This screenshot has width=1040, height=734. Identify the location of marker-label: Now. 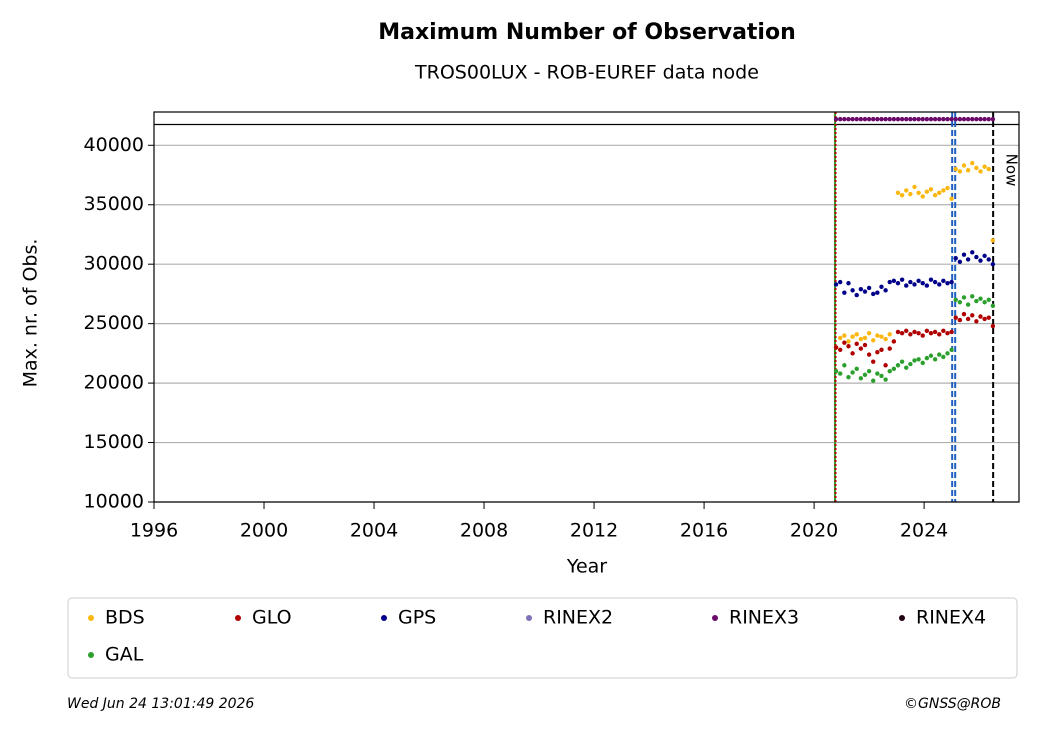
(1012, 170).